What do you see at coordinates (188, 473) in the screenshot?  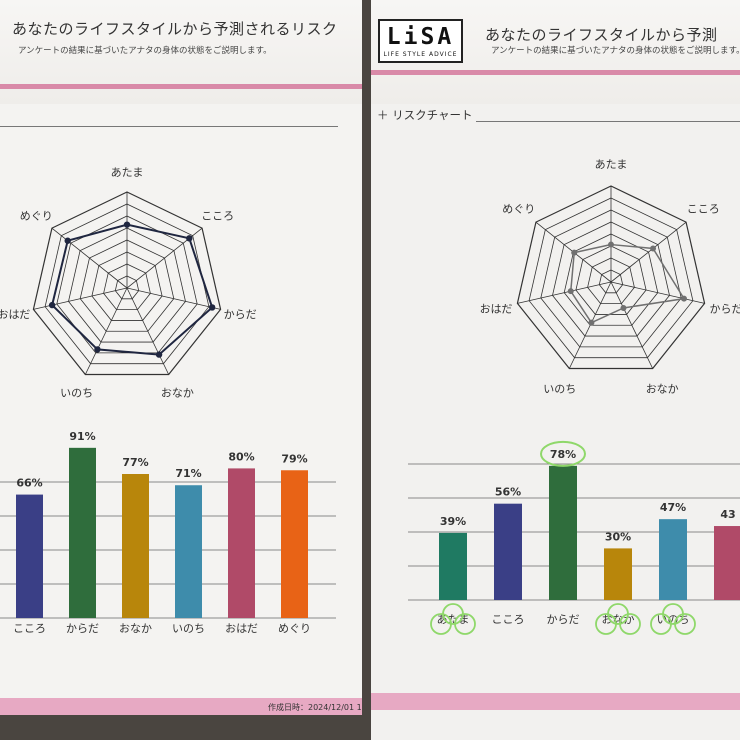 I see `bar-value-label: 71%` at bounding box center [188, 473].